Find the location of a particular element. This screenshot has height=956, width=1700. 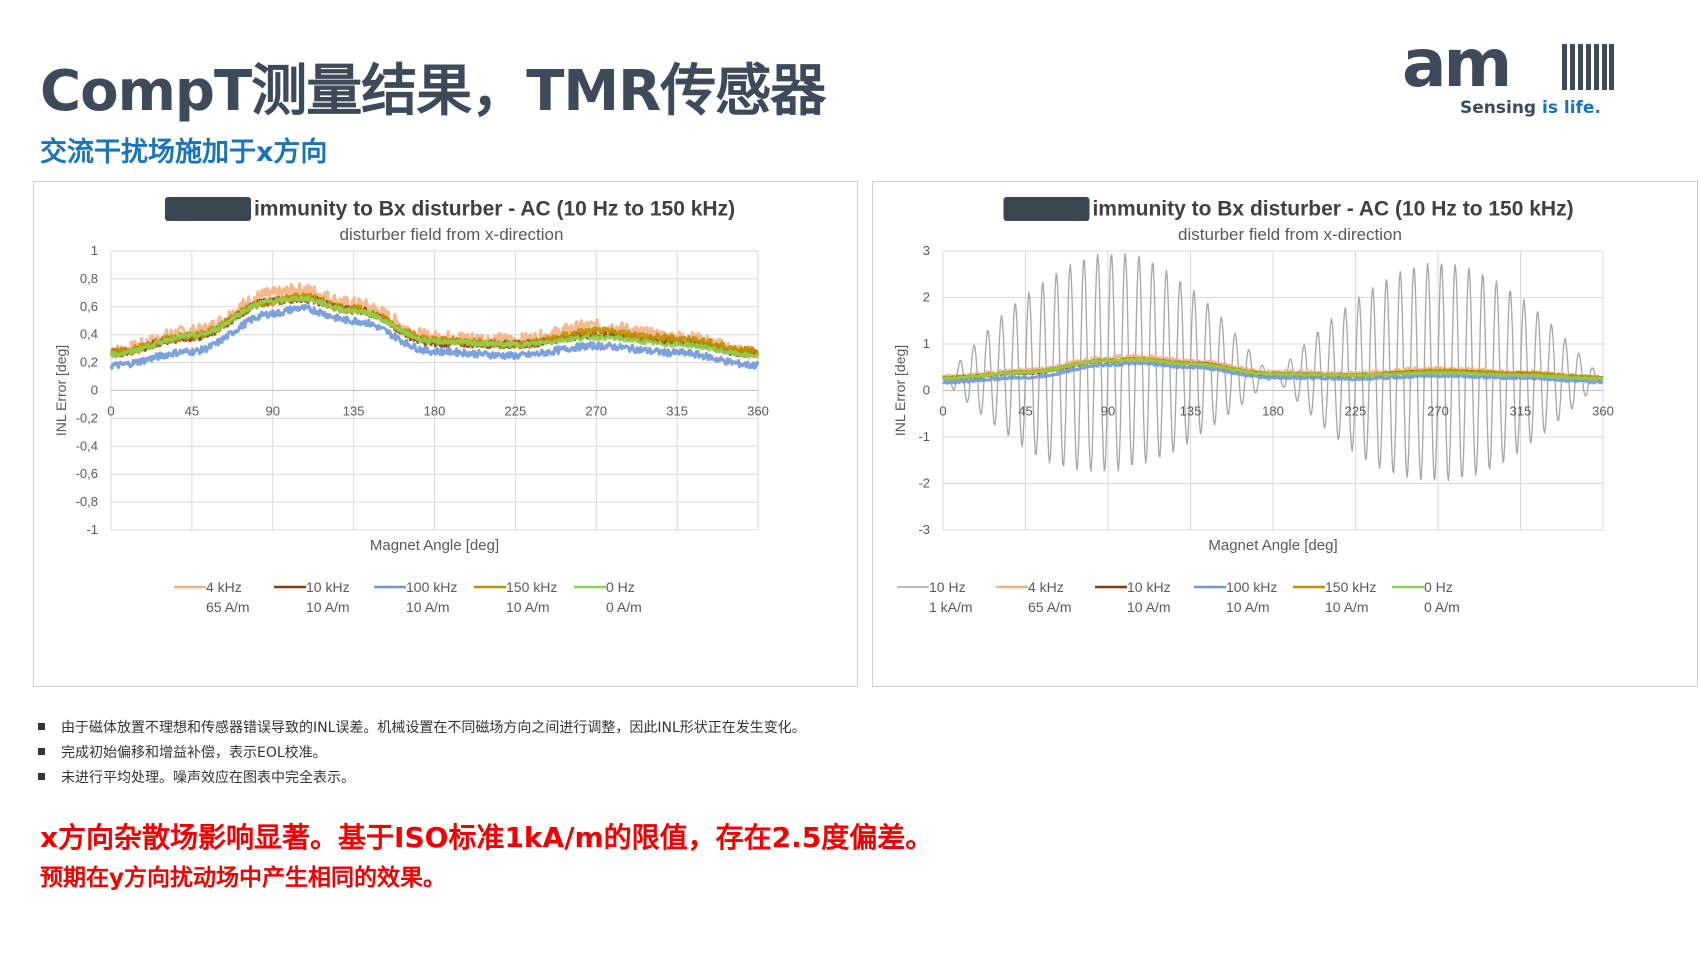

y-tick-label: -3 is located at coordinates (924, 529).